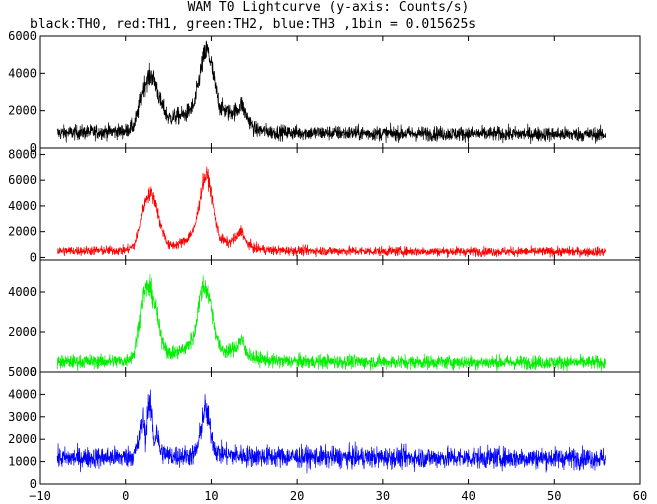 The image size is (657, 504). Describe the element at coordinates (40, 496) in the screenshot. I see `x-tick-label: −10` at that location.